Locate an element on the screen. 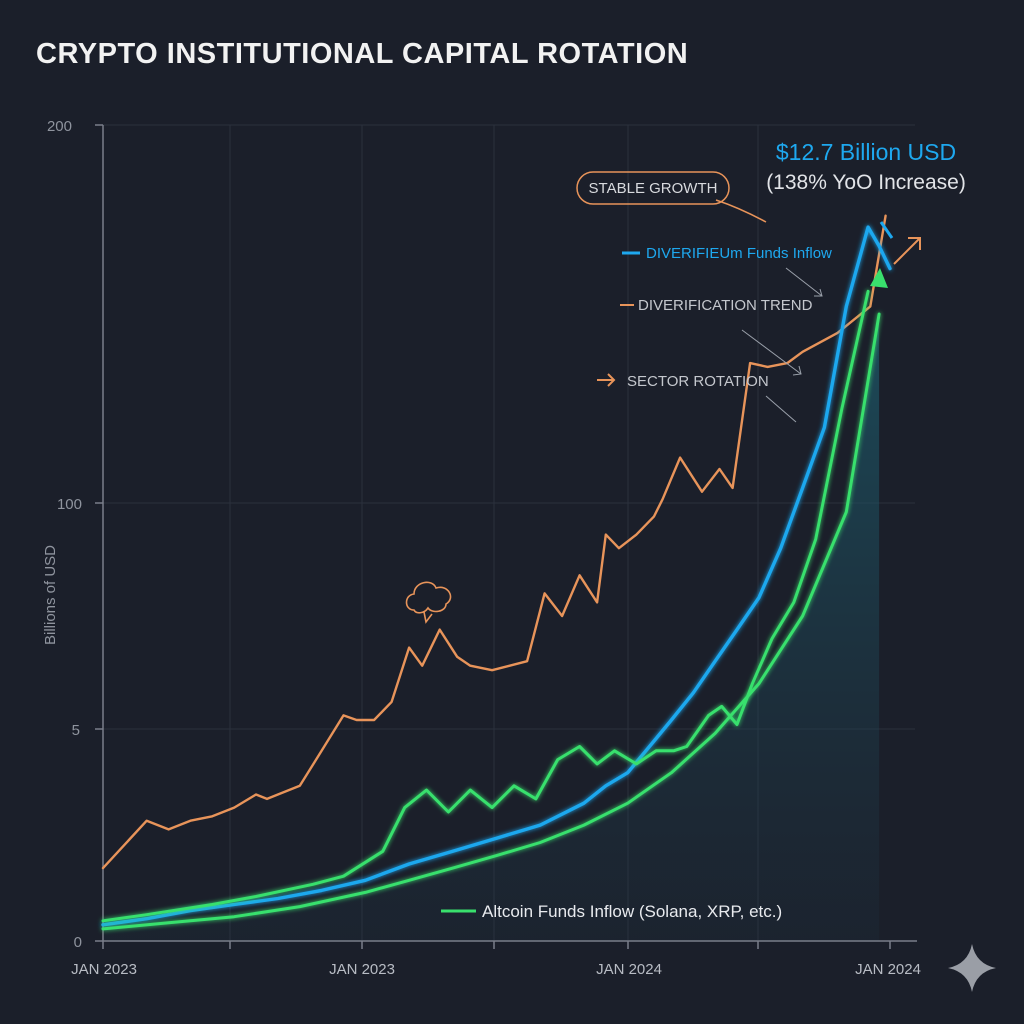 Image resolution: width=1024 pixels, height=1024 pixels. legend-blue-label: DIVERIFIEUm Funds Inflow is located at coordinates (739, 253).